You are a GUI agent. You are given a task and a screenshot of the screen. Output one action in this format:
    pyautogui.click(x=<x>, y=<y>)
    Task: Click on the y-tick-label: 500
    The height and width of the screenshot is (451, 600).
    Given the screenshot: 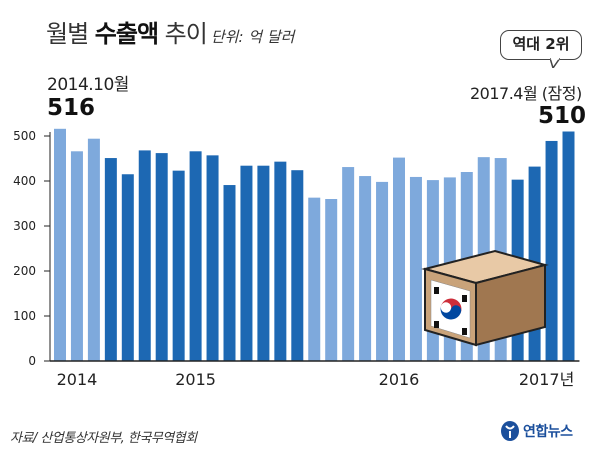 What is the action you would take?
    pyautogui.click(x=24, y=136)
    